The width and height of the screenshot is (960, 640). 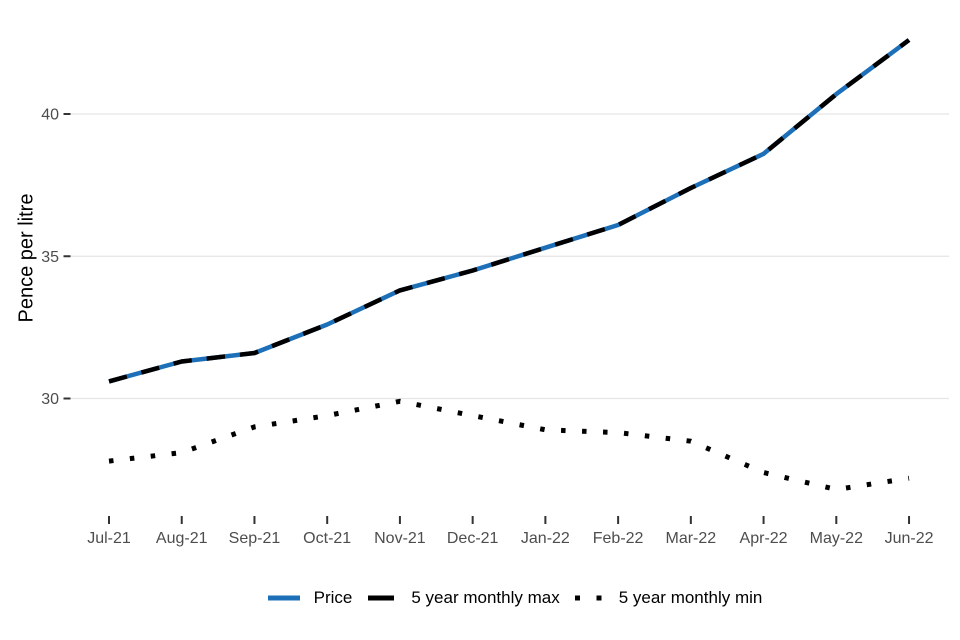 What do you see at coordinates (690, 597) in the screenshot?
I see `legend-label-min: 5 year monthly min` at bounding box center [690, 597].